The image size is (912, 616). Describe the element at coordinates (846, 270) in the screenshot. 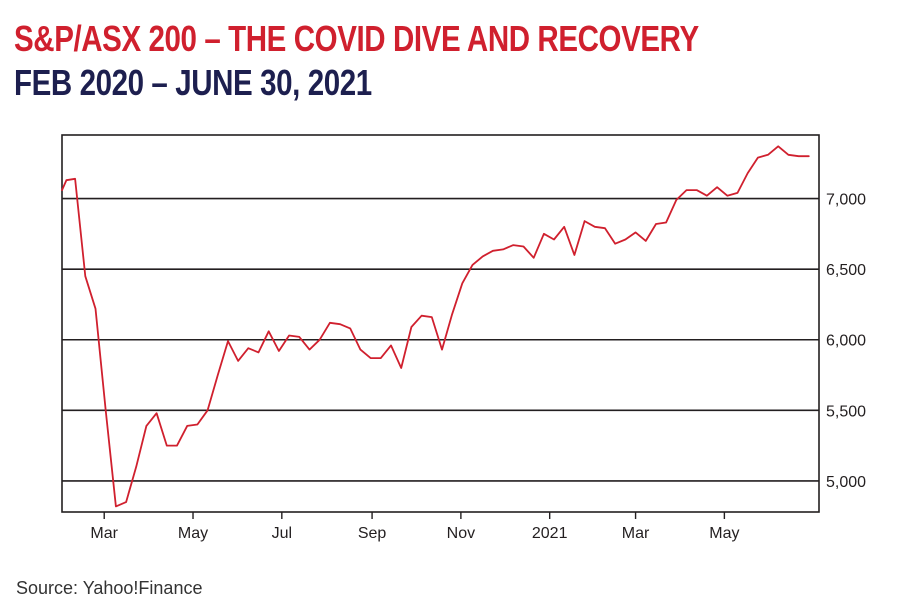

I see `y-tick-label: 6,500` at that location.